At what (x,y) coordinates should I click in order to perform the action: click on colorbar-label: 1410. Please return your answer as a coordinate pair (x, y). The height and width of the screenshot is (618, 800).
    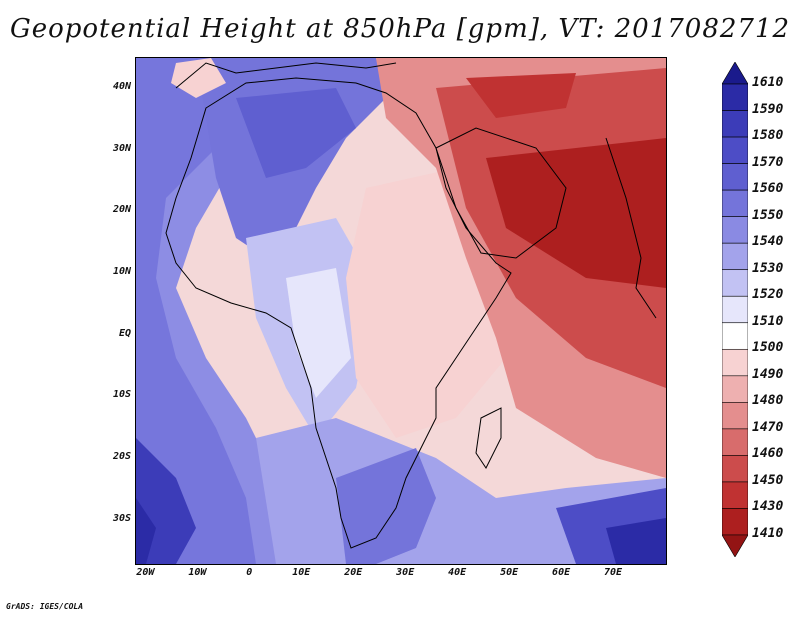
    Looking at the image, I should click on (768, 533).